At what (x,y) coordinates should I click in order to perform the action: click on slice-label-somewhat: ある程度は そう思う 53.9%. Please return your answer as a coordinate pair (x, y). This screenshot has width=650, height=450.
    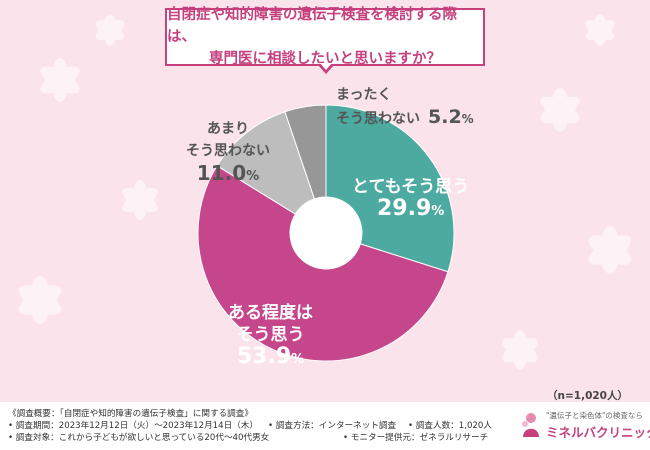
    Looking at the image, I should click on (270, 336).